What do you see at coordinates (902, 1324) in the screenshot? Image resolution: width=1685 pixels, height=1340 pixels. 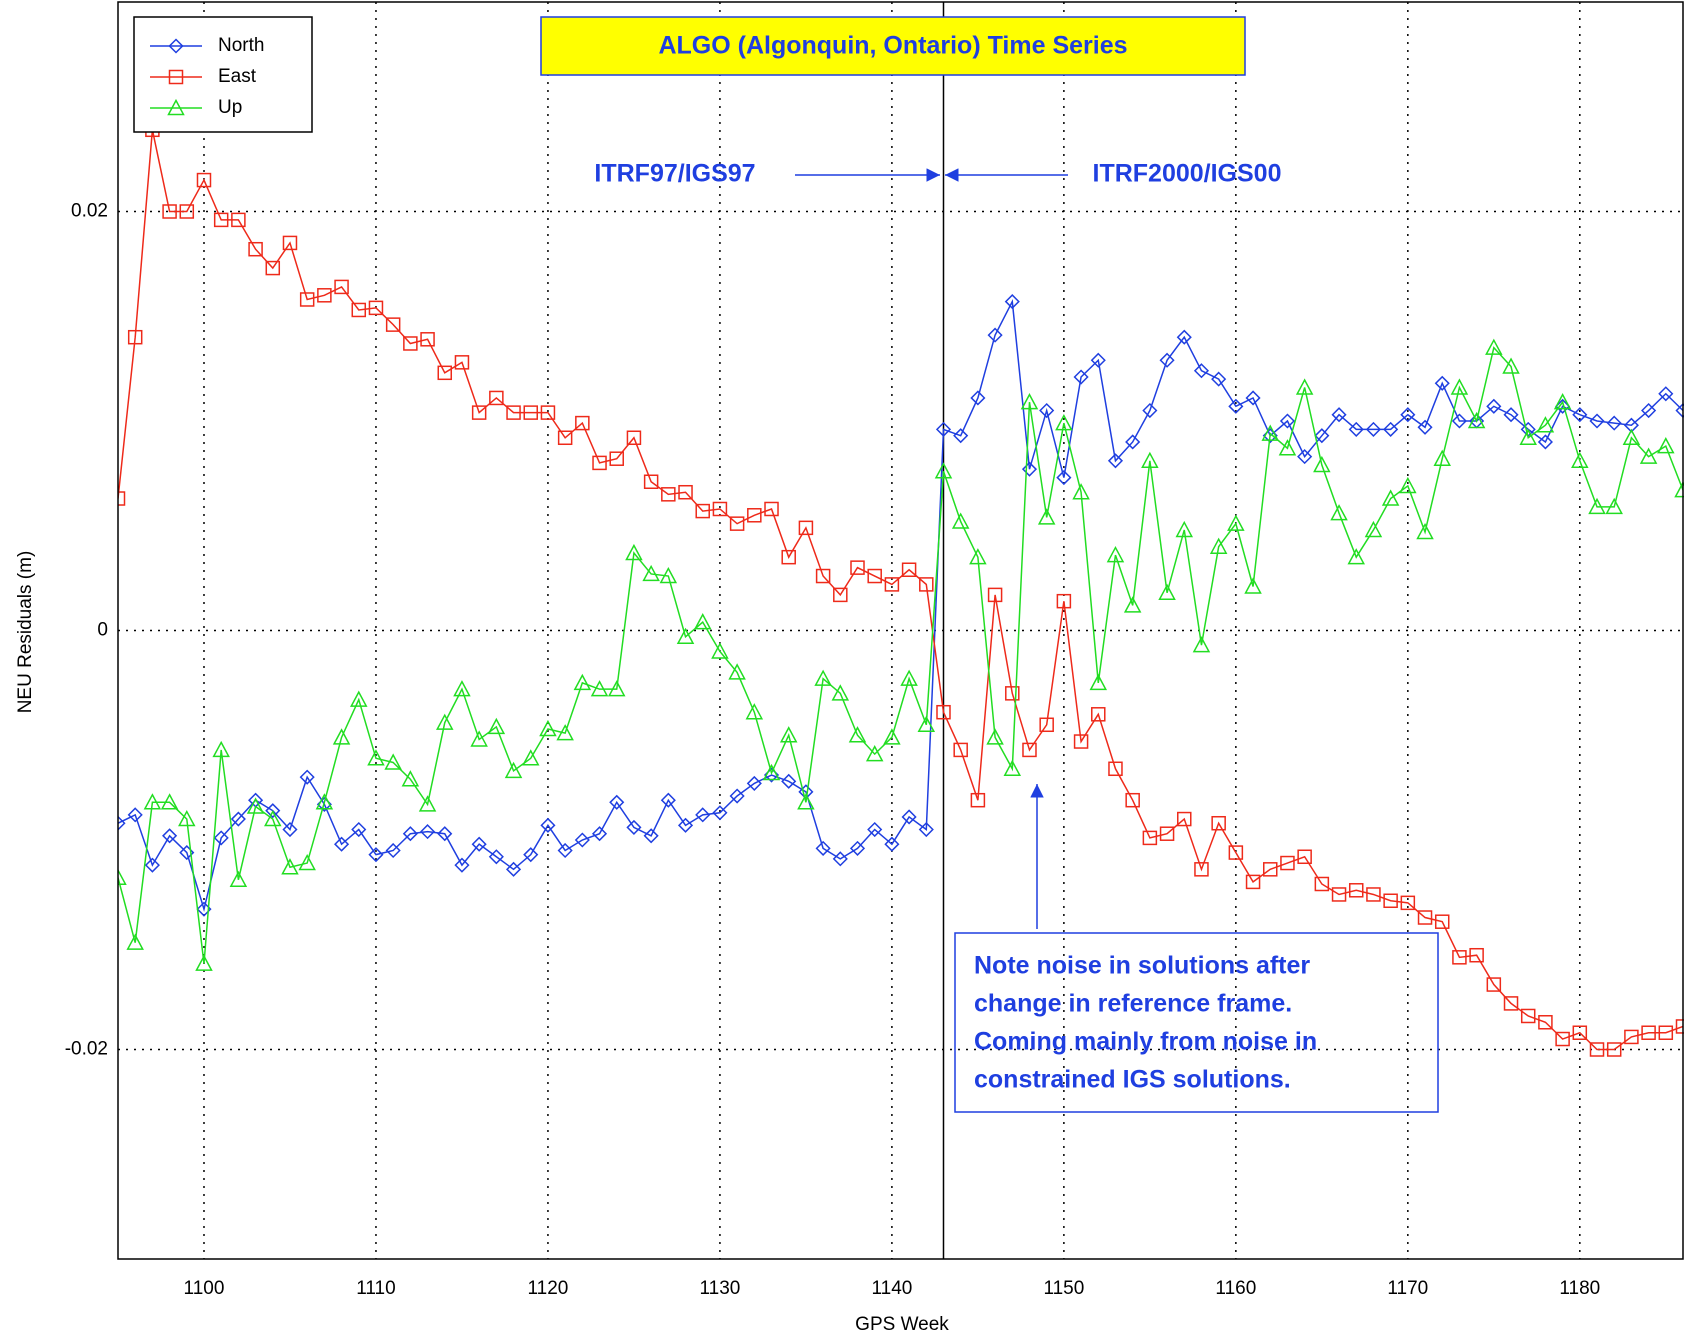 I see `x-axis-label: GPS Week` at bounding box center [902, 1324].